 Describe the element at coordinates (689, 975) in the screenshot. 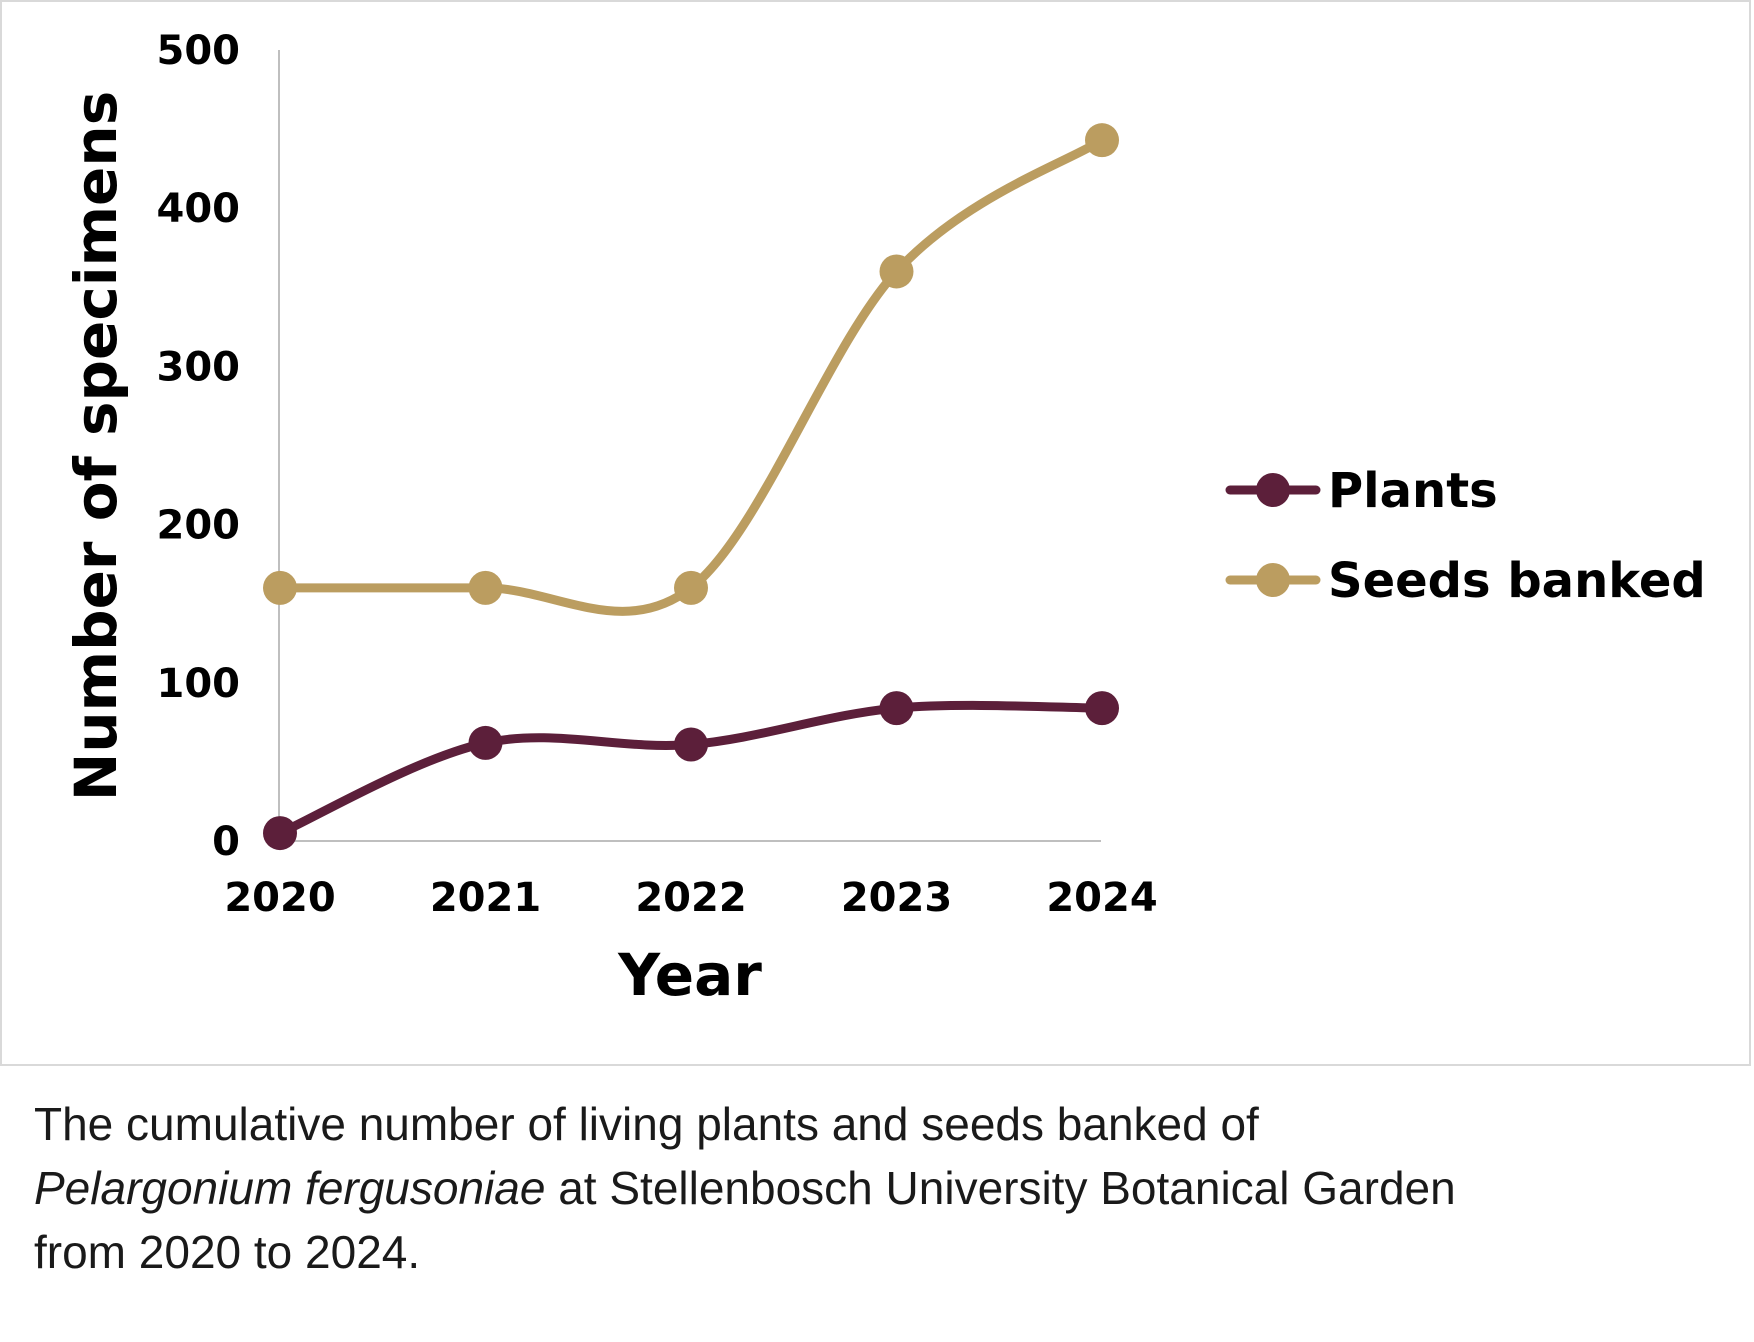

I see `x-axis-title: Year` at that location.